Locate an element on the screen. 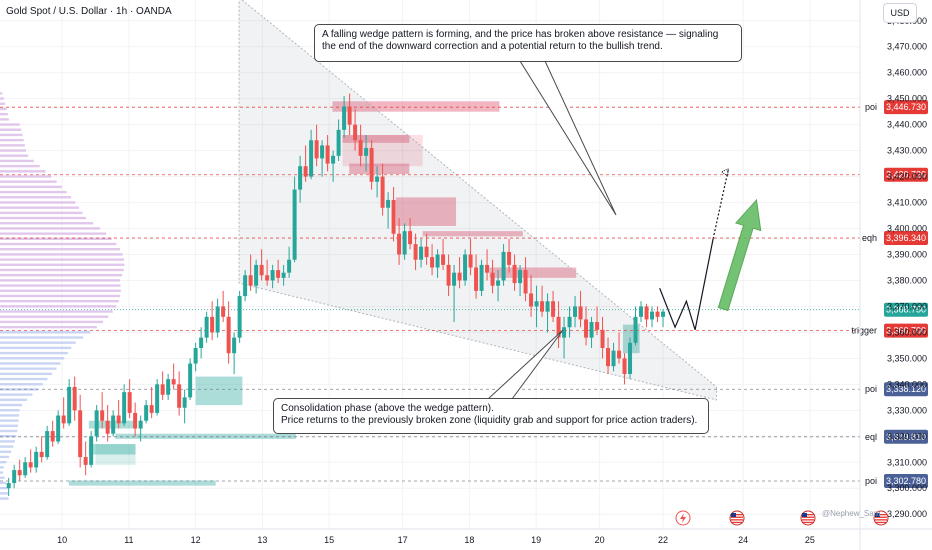  level-label-trigger: trigger is located at coordinates (864, 331).